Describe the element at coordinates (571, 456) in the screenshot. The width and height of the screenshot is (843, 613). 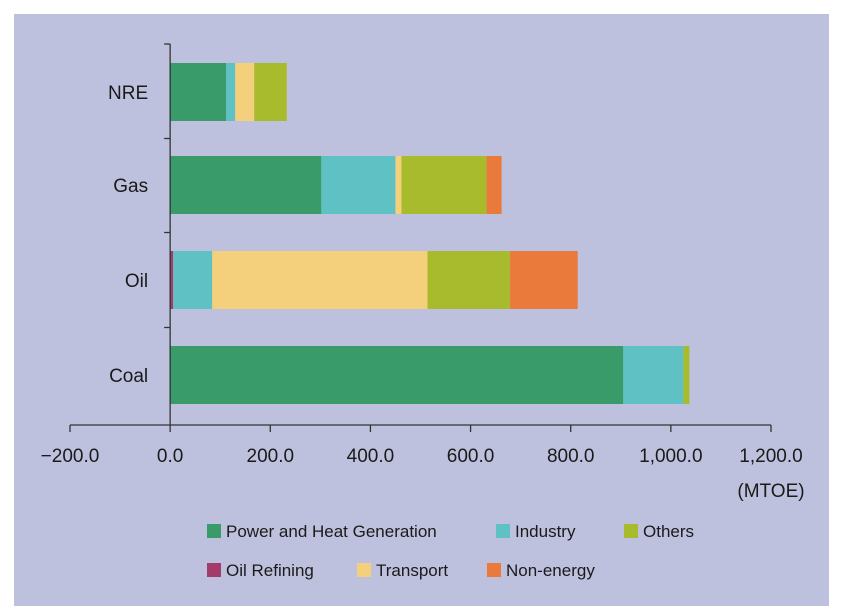
I see `x-tick-label: 800.0` at that location.